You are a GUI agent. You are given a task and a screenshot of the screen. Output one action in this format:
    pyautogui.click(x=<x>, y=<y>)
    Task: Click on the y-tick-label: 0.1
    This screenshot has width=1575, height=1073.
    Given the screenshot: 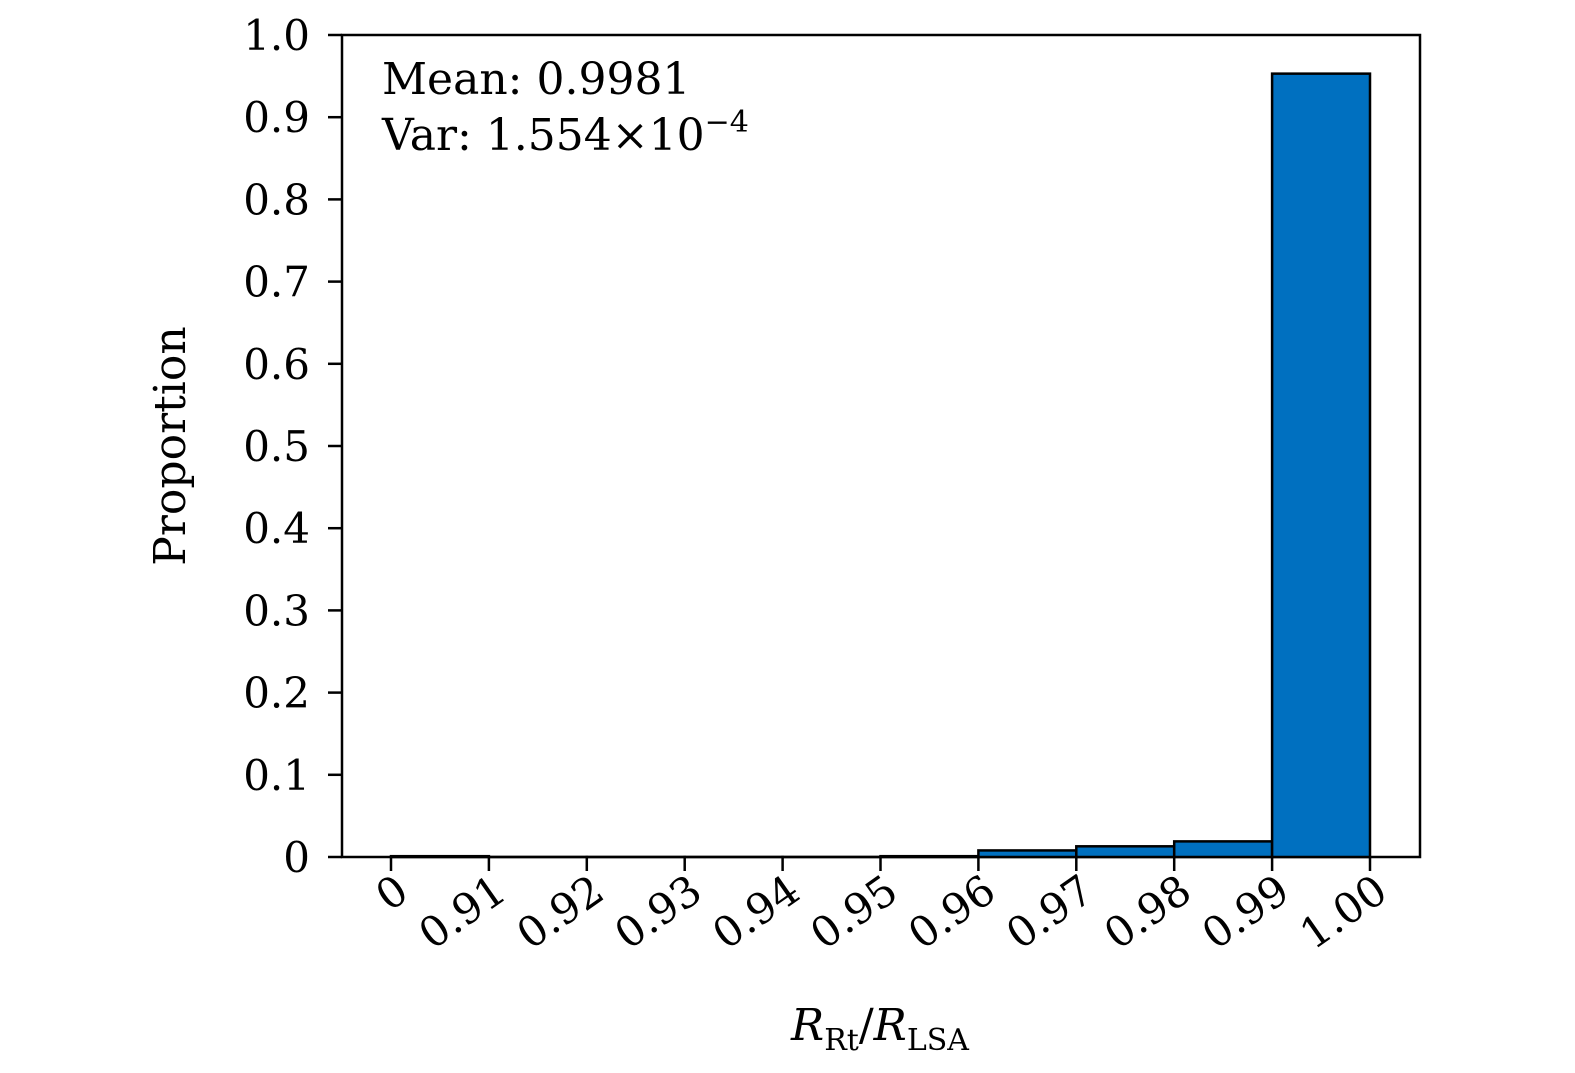 What is the action you would take?
    pyautogui.click(x=276, y=775)
    